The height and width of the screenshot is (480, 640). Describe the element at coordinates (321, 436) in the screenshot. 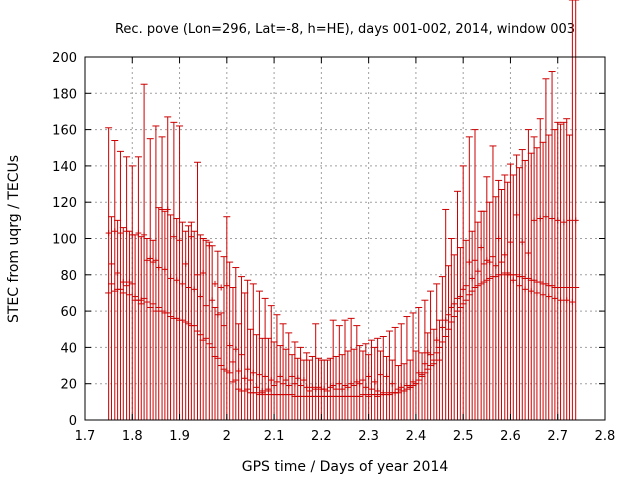

I see `x-tick-label: 2.2` at that location.